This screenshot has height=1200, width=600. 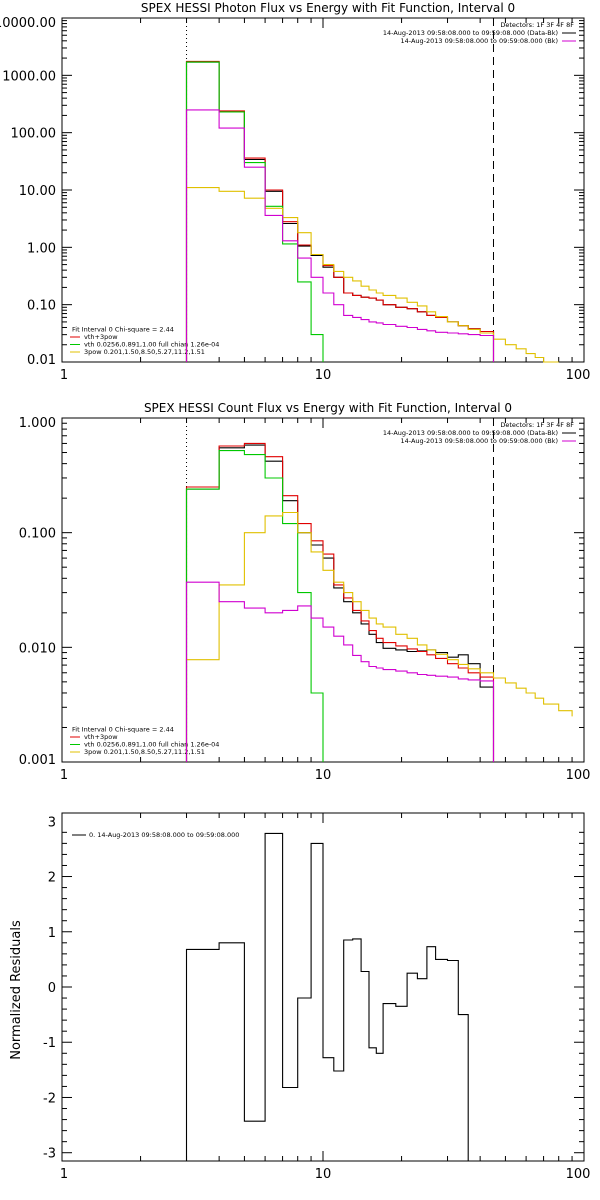 I want to click on y-tick-label: 10000.00, so click(x=28, y=23).